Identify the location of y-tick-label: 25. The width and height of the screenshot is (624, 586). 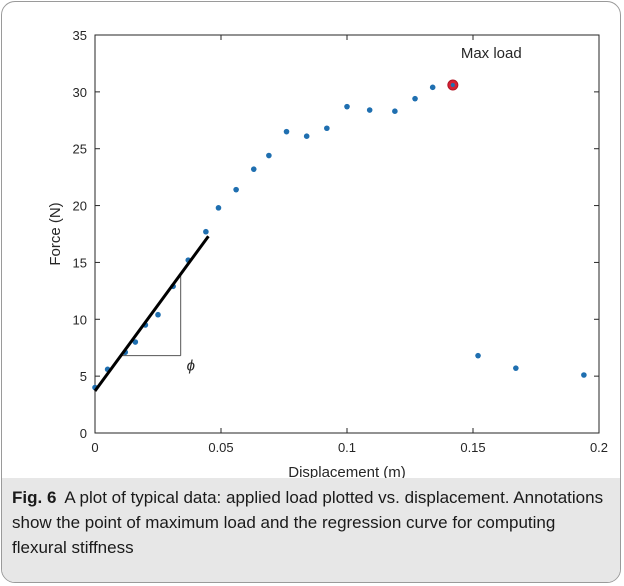
(80, 149).